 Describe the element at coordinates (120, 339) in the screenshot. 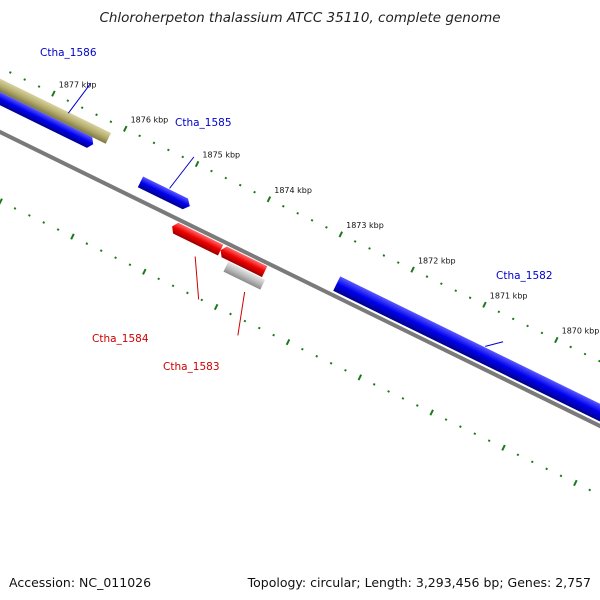

I see `label-ctha-1584: Ctha_1584` at that location.